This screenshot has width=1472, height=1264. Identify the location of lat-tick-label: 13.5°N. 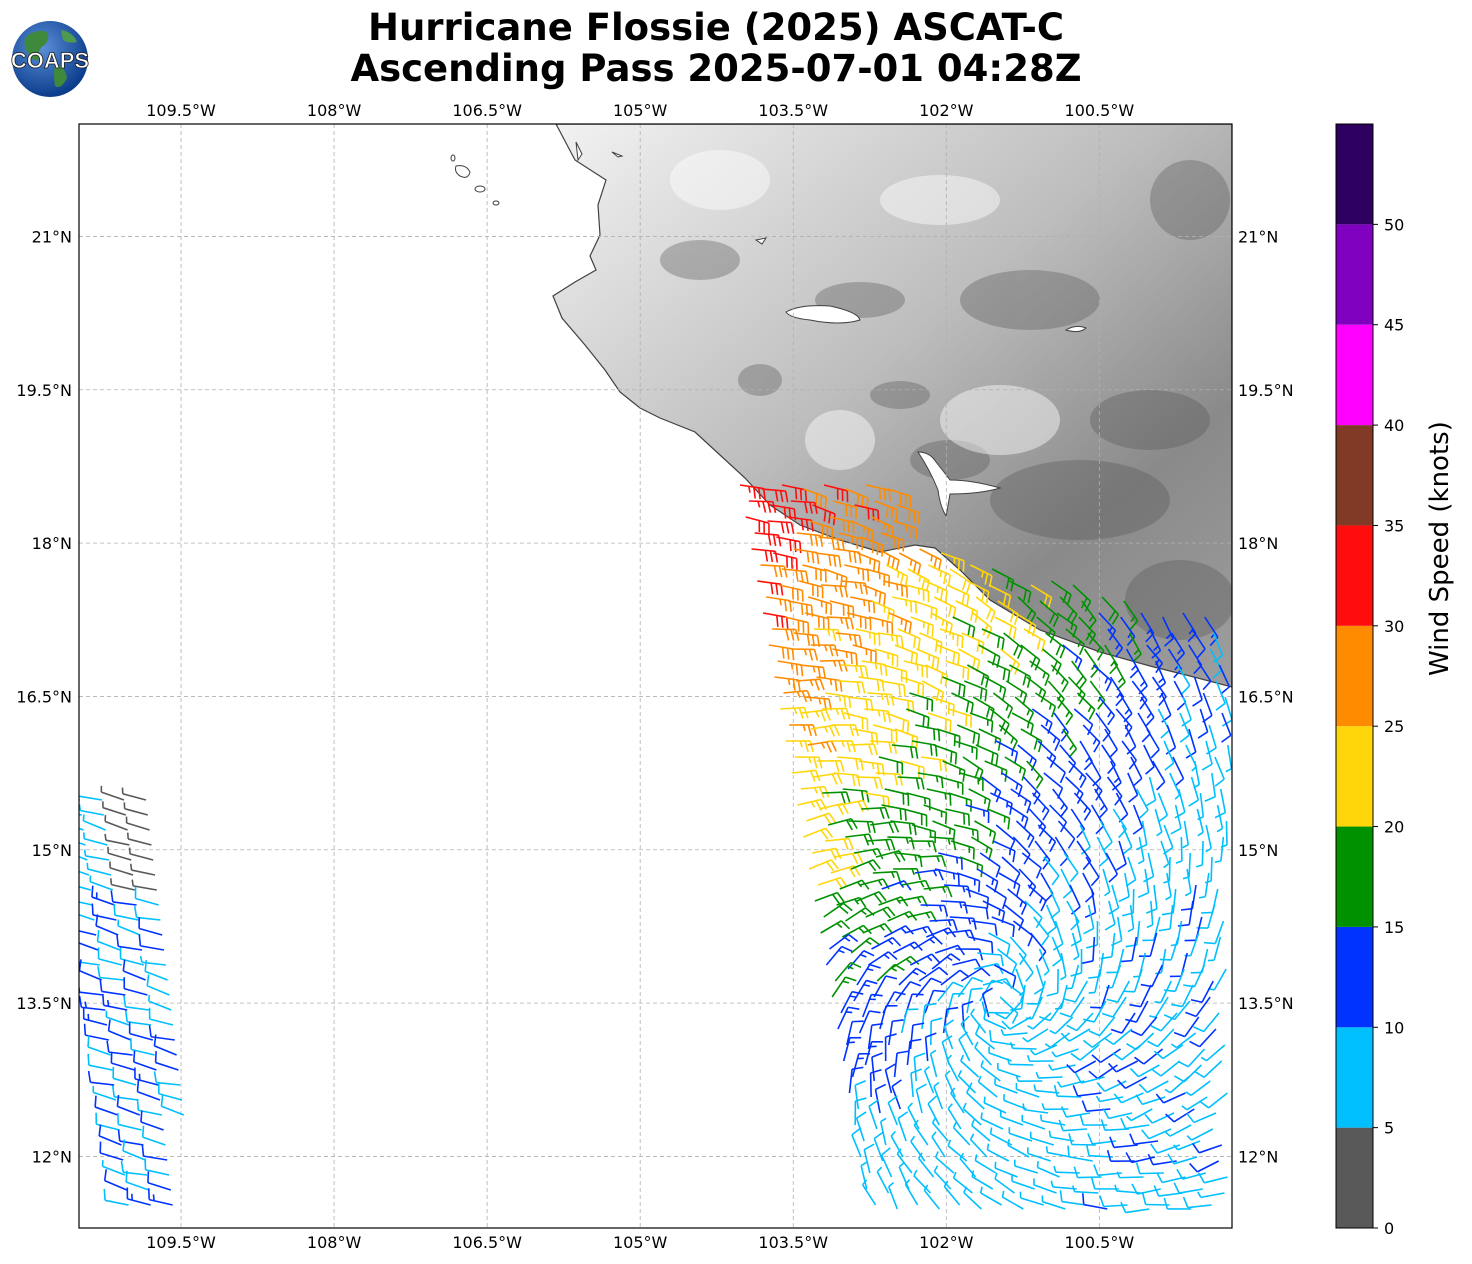
(44, 1003).